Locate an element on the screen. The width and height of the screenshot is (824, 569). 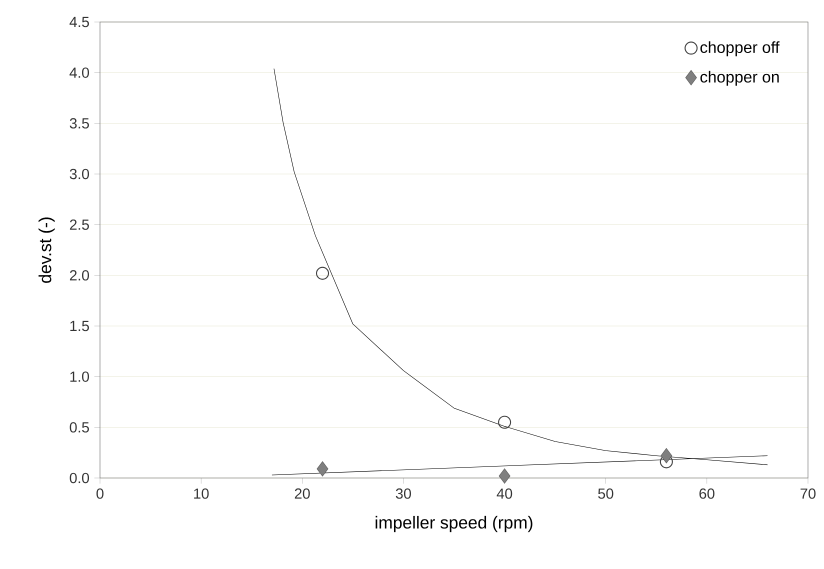
x-tick-label: 70 is located at coordinates (808, 493).